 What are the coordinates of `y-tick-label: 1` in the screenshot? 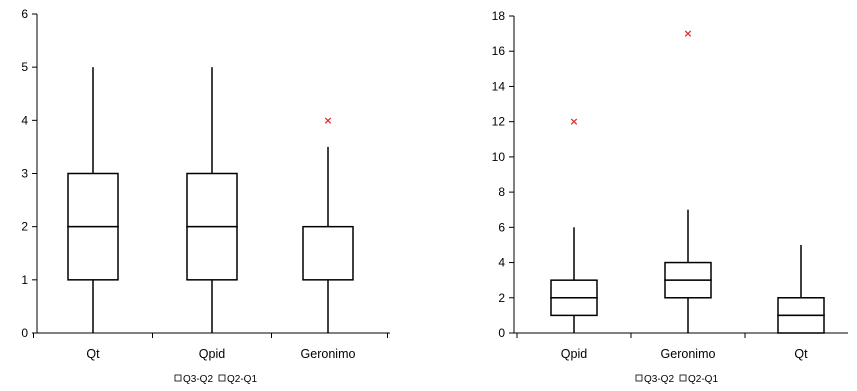 It's located at (24, 280).